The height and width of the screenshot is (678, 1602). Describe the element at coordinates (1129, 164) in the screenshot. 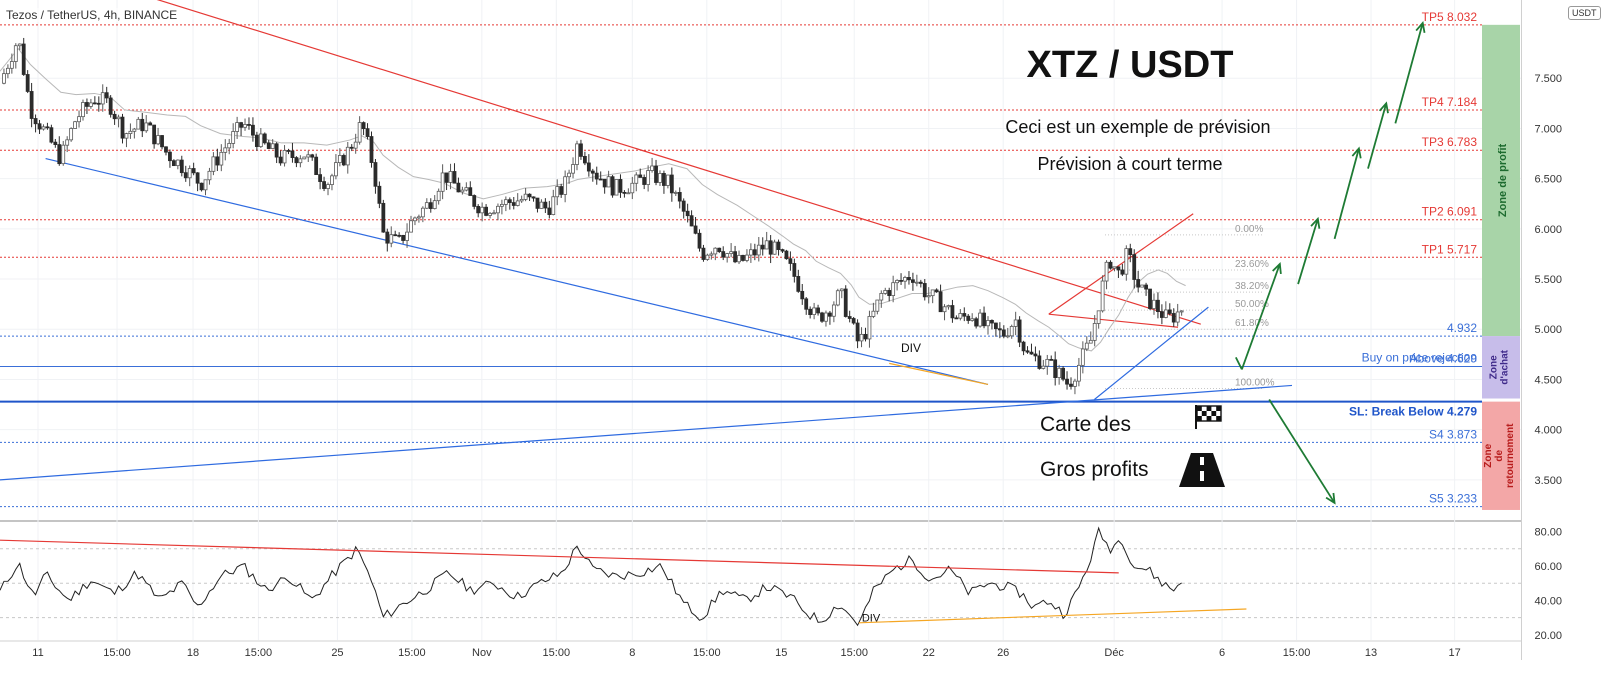

I see `forecast-note-2: Prévision à court terme` at that location.